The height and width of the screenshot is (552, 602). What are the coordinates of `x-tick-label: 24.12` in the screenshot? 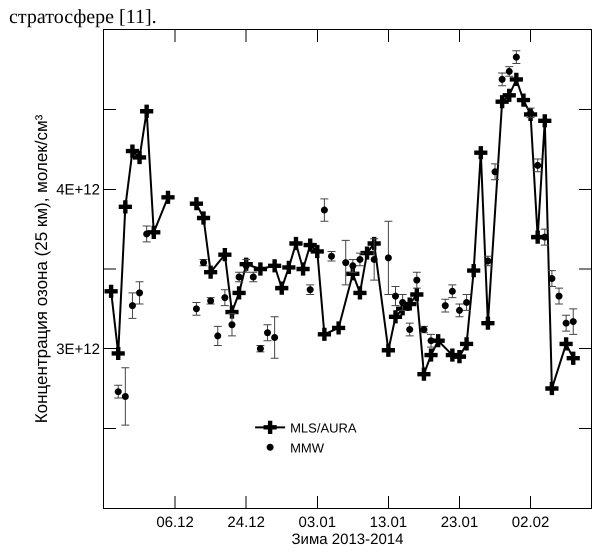 It's located at (246, 522).